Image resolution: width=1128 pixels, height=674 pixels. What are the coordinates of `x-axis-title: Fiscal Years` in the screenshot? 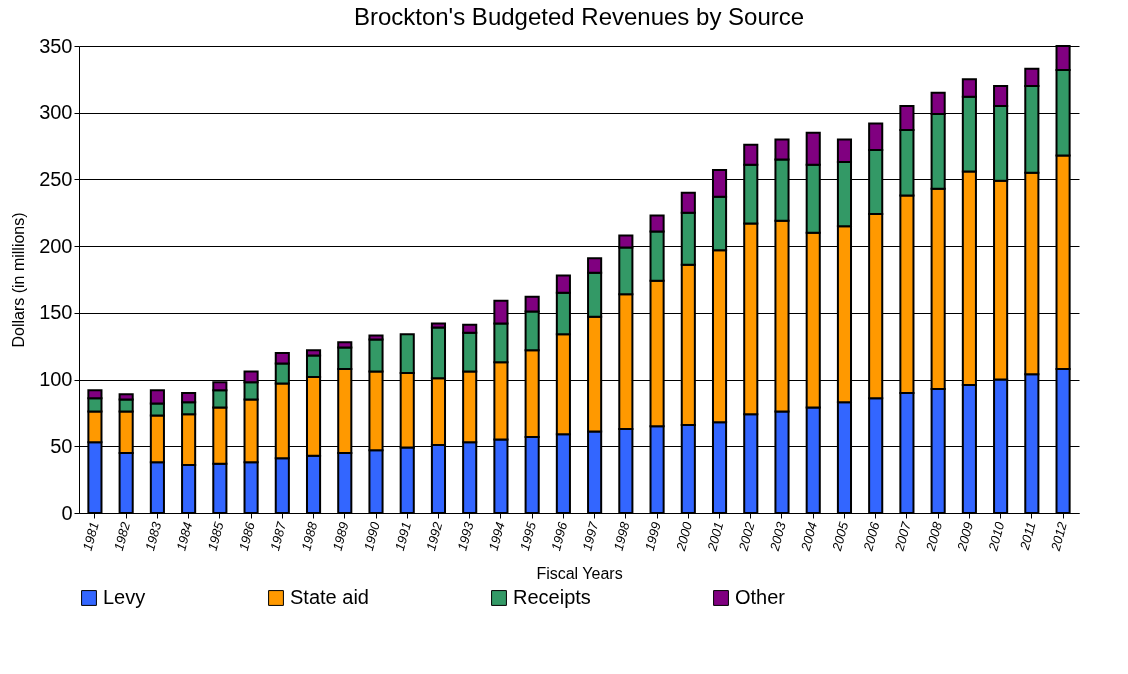 It's located at (579, 574).